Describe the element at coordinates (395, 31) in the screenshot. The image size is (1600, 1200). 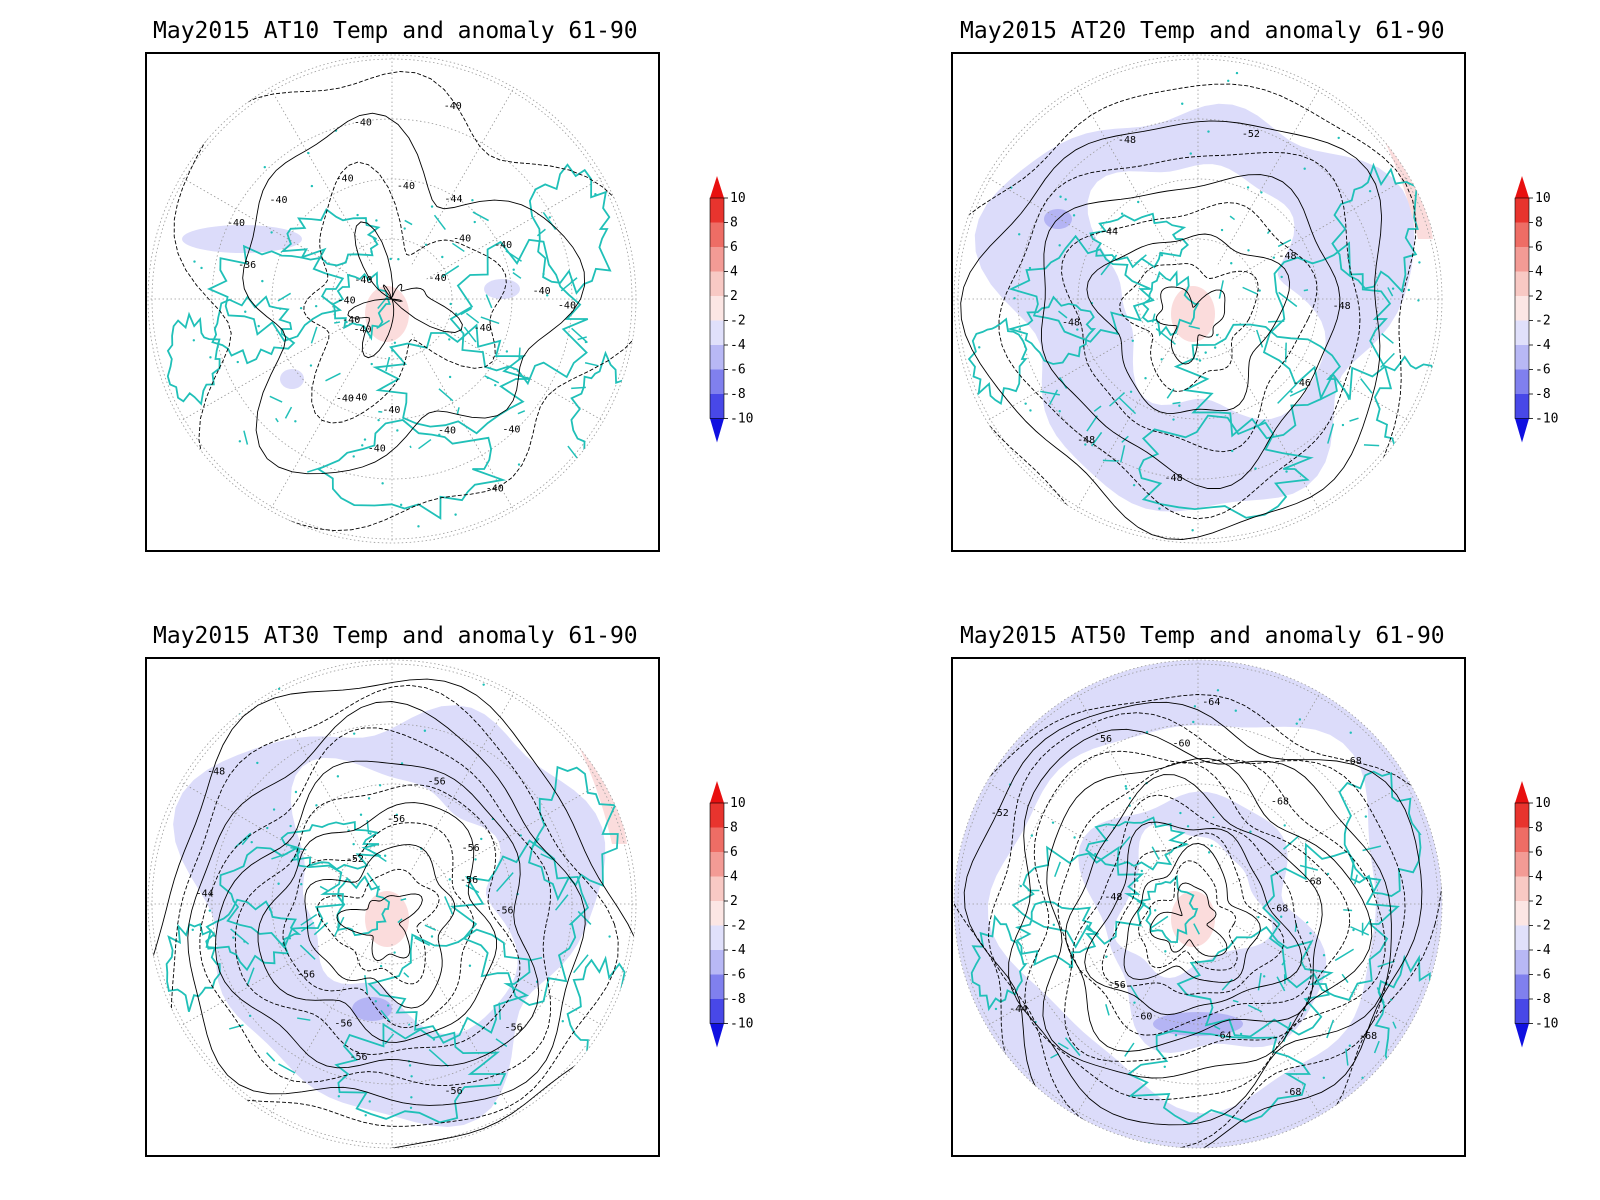
I see `panel-title-at10: May2015 AT10 Temp and anomaly 61-90` at that location.